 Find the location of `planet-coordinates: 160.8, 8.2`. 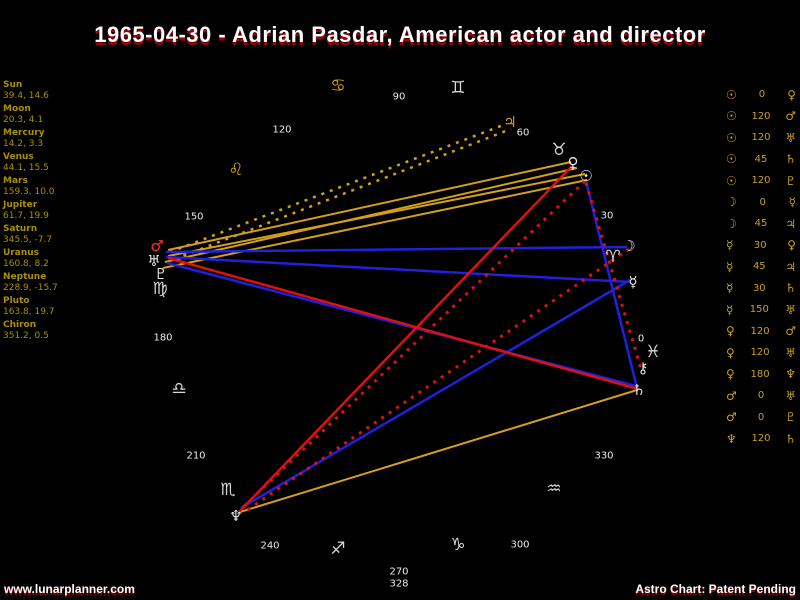

planet-coordinates: 160.8, 8.2 is located at coordinates (26, 264).